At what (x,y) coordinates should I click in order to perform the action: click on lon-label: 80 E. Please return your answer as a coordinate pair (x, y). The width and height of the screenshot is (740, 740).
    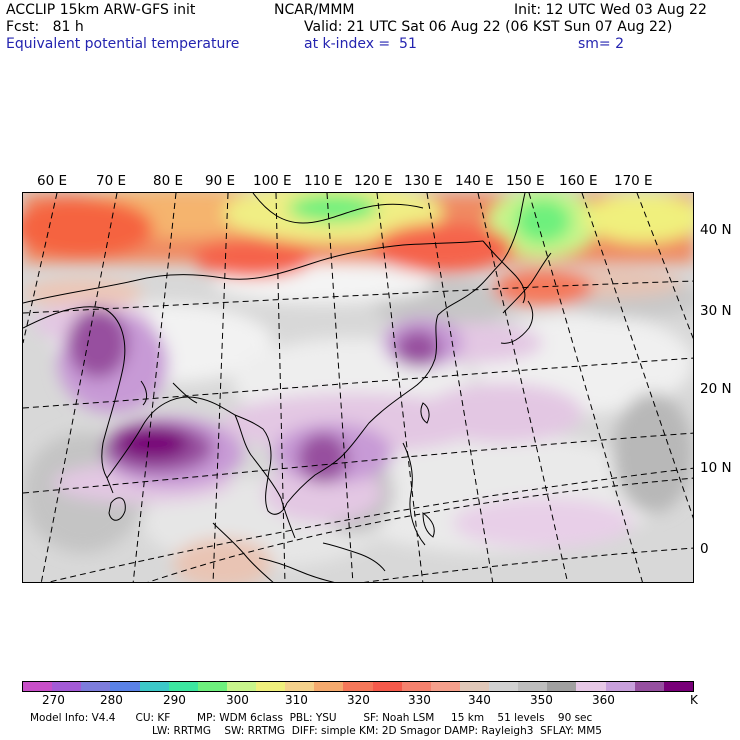
    Looking at the image, I should click on (168, 181).